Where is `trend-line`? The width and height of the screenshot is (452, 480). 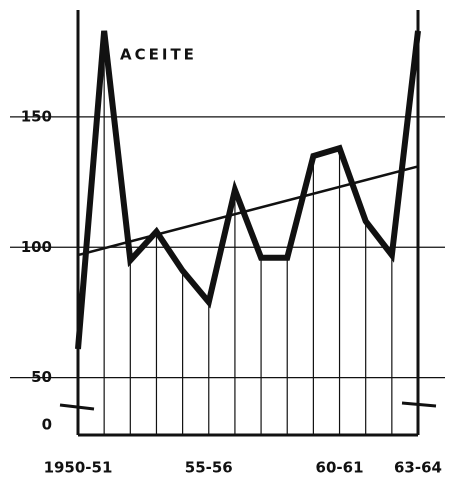
trend-line is located at coordinates (248, 211).